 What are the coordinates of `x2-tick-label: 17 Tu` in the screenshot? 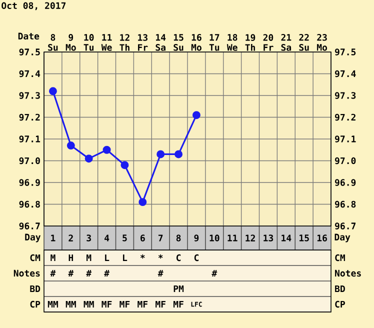 It's located at (214, 42).